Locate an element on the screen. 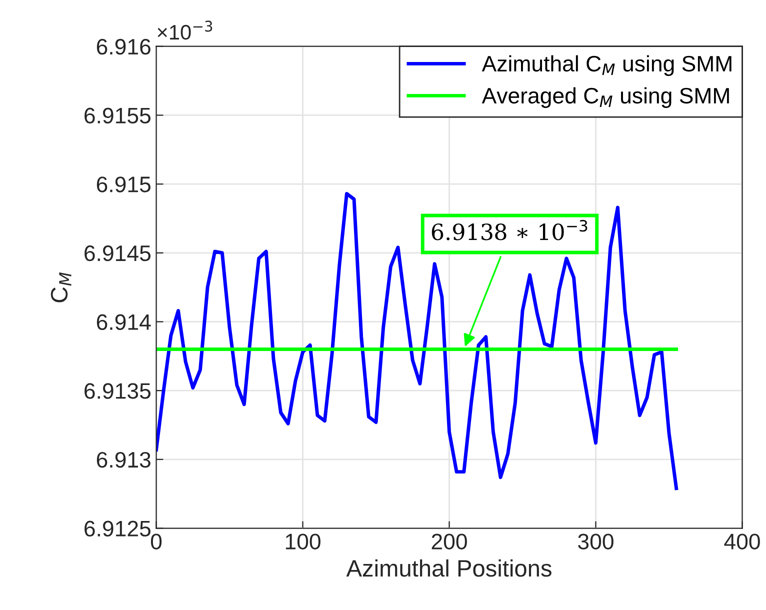 Image resolution: width=766 pixels, height=610 pixels. legend-label: Azimuthal C$_{M}$ using SMM is located at coordinates (607, 65).